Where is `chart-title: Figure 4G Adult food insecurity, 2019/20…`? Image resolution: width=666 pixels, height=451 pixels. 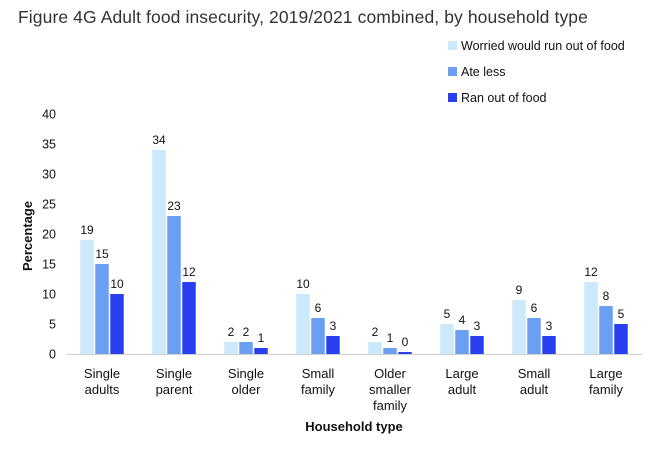 chart-title: Figure 4G Adult food insecurity, 2019/20… is located at coordinates (303, 17).